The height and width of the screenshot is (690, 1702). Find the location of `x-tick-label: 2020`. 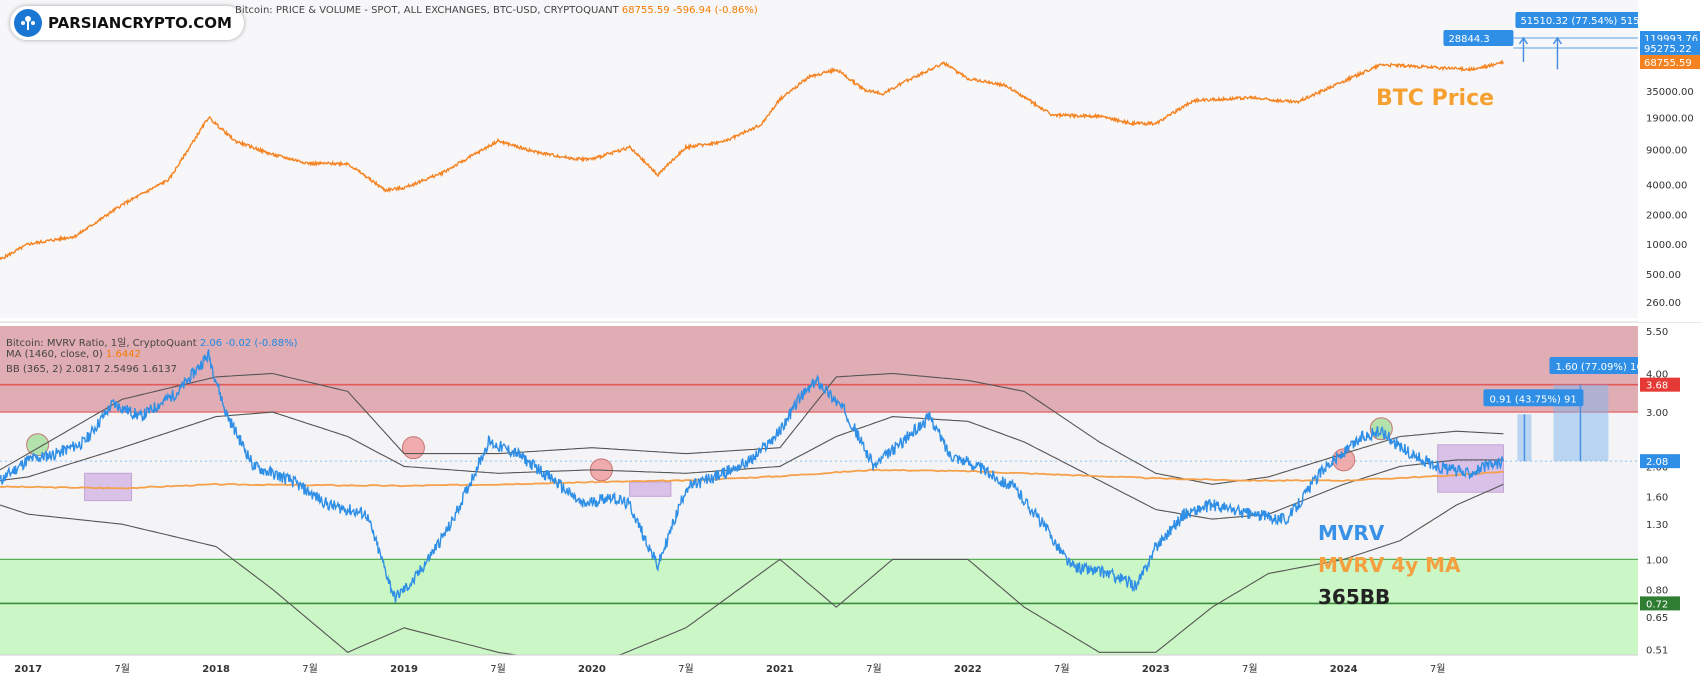

x-tick-label: 2020 is located at coordinates (592, 669).